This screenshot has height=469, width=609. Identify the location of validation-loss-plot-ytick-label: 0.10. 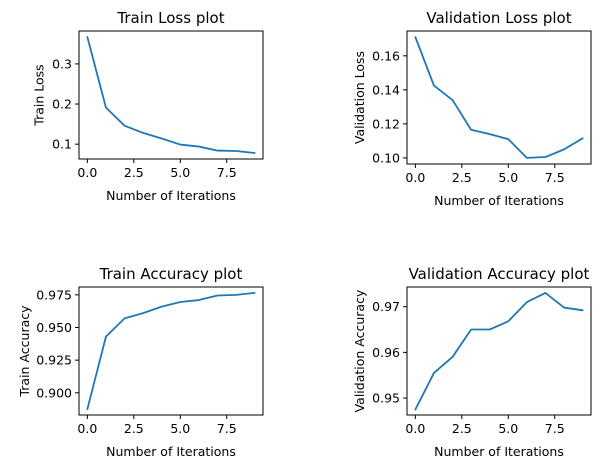
(386, 157).